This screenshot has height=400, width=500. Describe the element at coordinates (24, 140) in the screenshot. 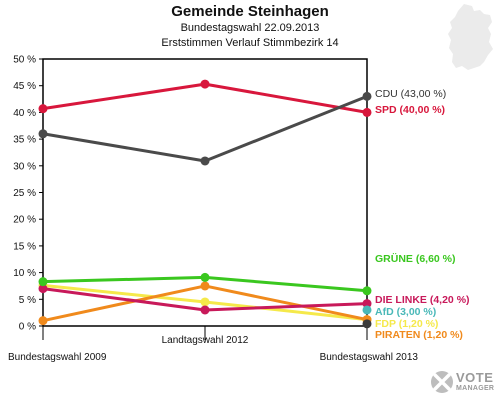

I see `y-tick-label: 35 %` at that location.